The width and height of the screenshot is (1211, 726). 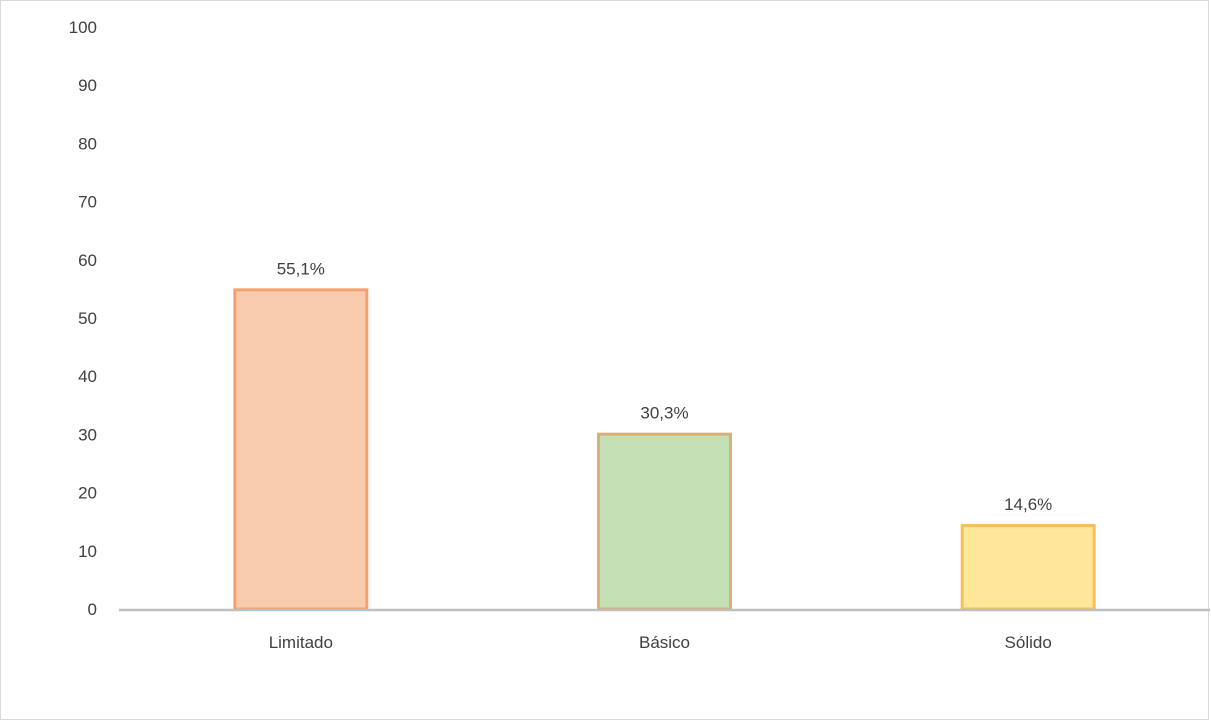 What do you see at coordinates (1028, 567) in the screenshot?
I see `bar-sólido` at bounding box center [1028, 567].